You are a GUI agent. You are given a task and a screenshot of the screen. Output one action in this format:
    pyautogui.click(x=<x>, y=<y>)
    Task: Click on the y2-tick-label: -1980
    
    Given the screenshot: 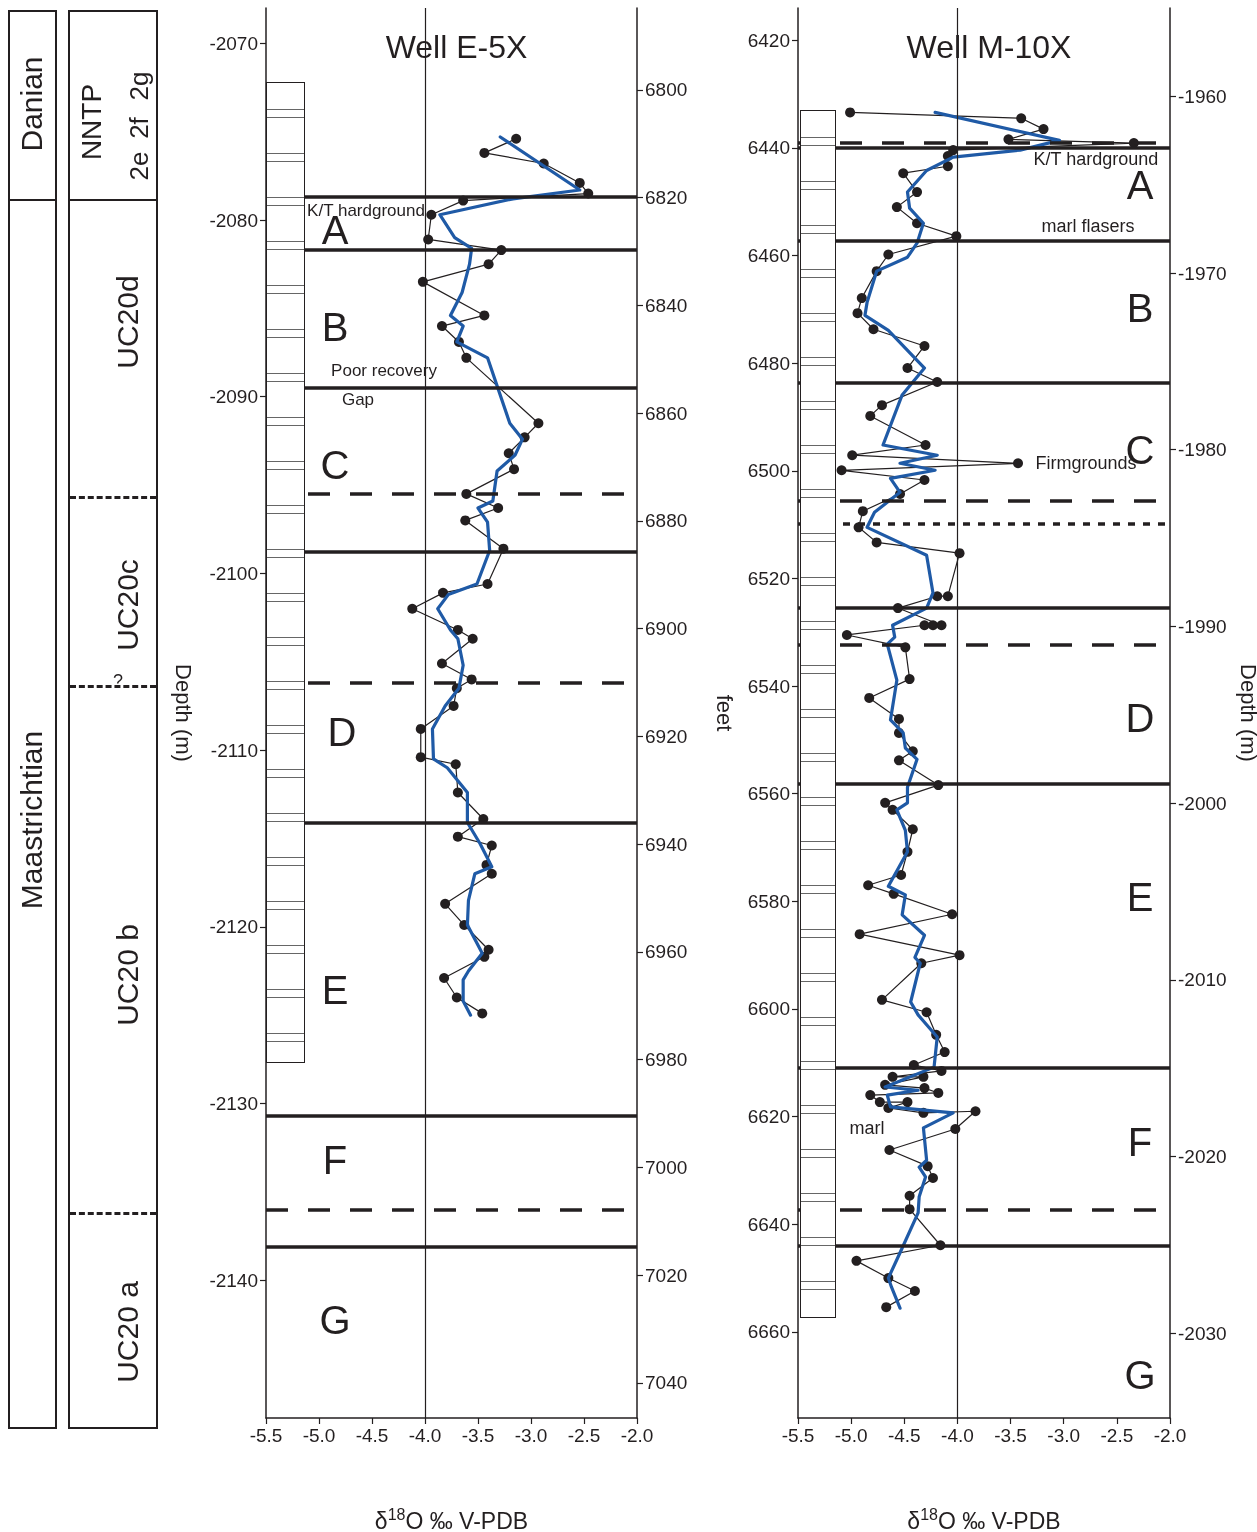 What is the action you would take?
    pyautogui.click(x=1202, y=450)
    